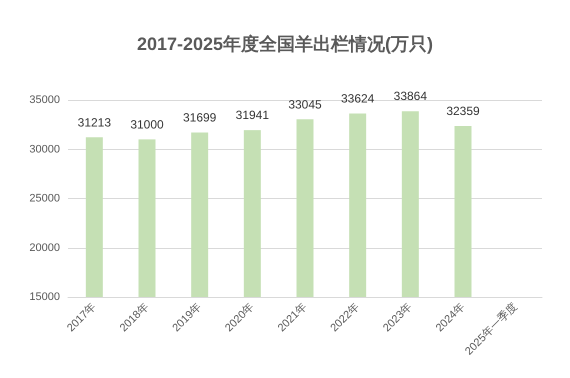 The image size is (570, 378). What do you see at coordinates (44, 297) in the screenshot?
I see `y-tick-label: 15000` at bounding box center [44, 297].